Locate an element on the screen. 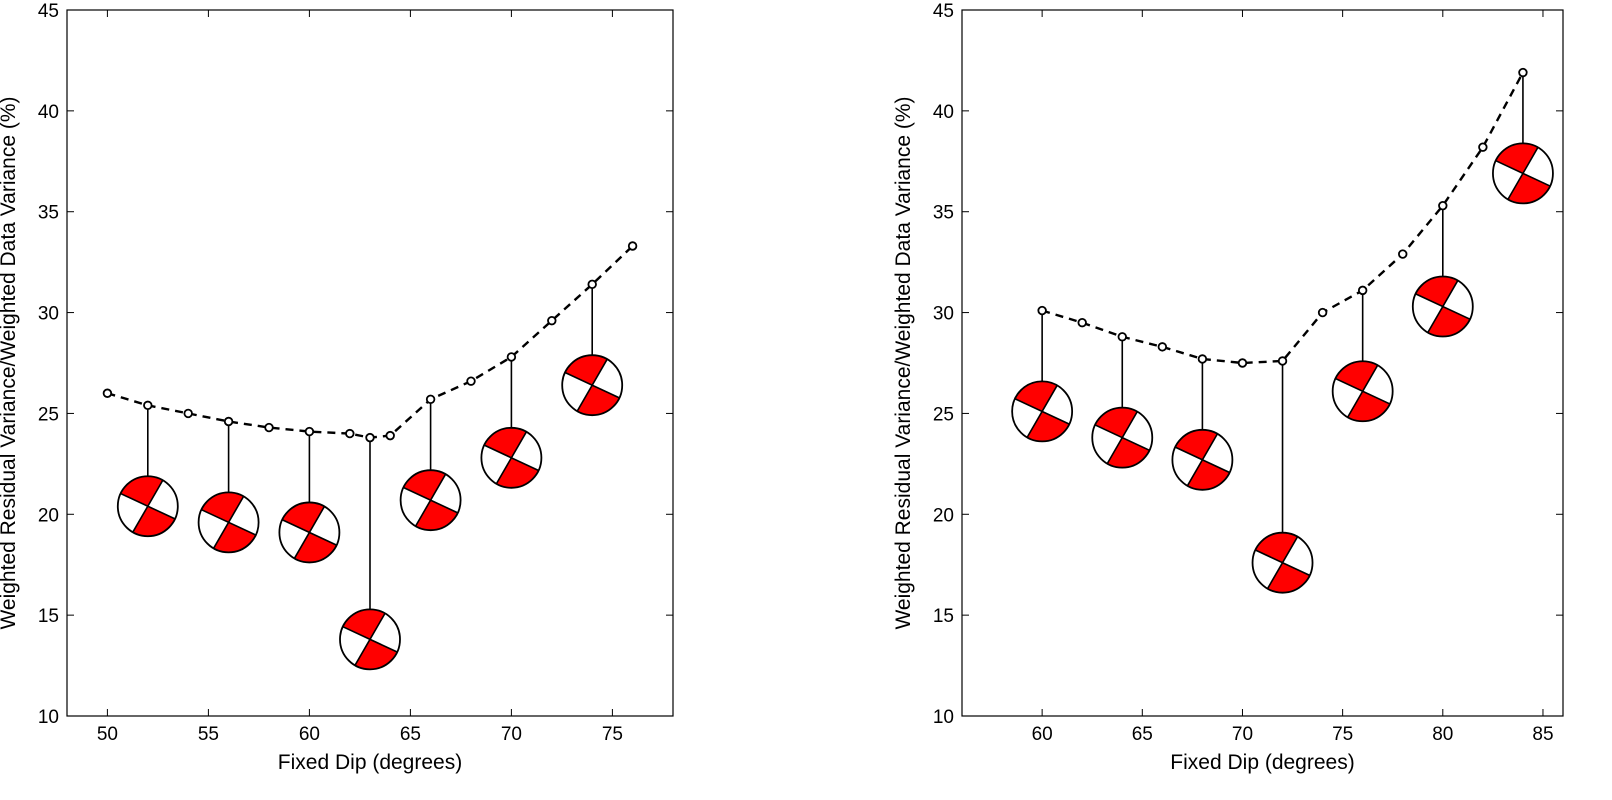  x-tick-label: 85 is located at coordinates (1542, 734).